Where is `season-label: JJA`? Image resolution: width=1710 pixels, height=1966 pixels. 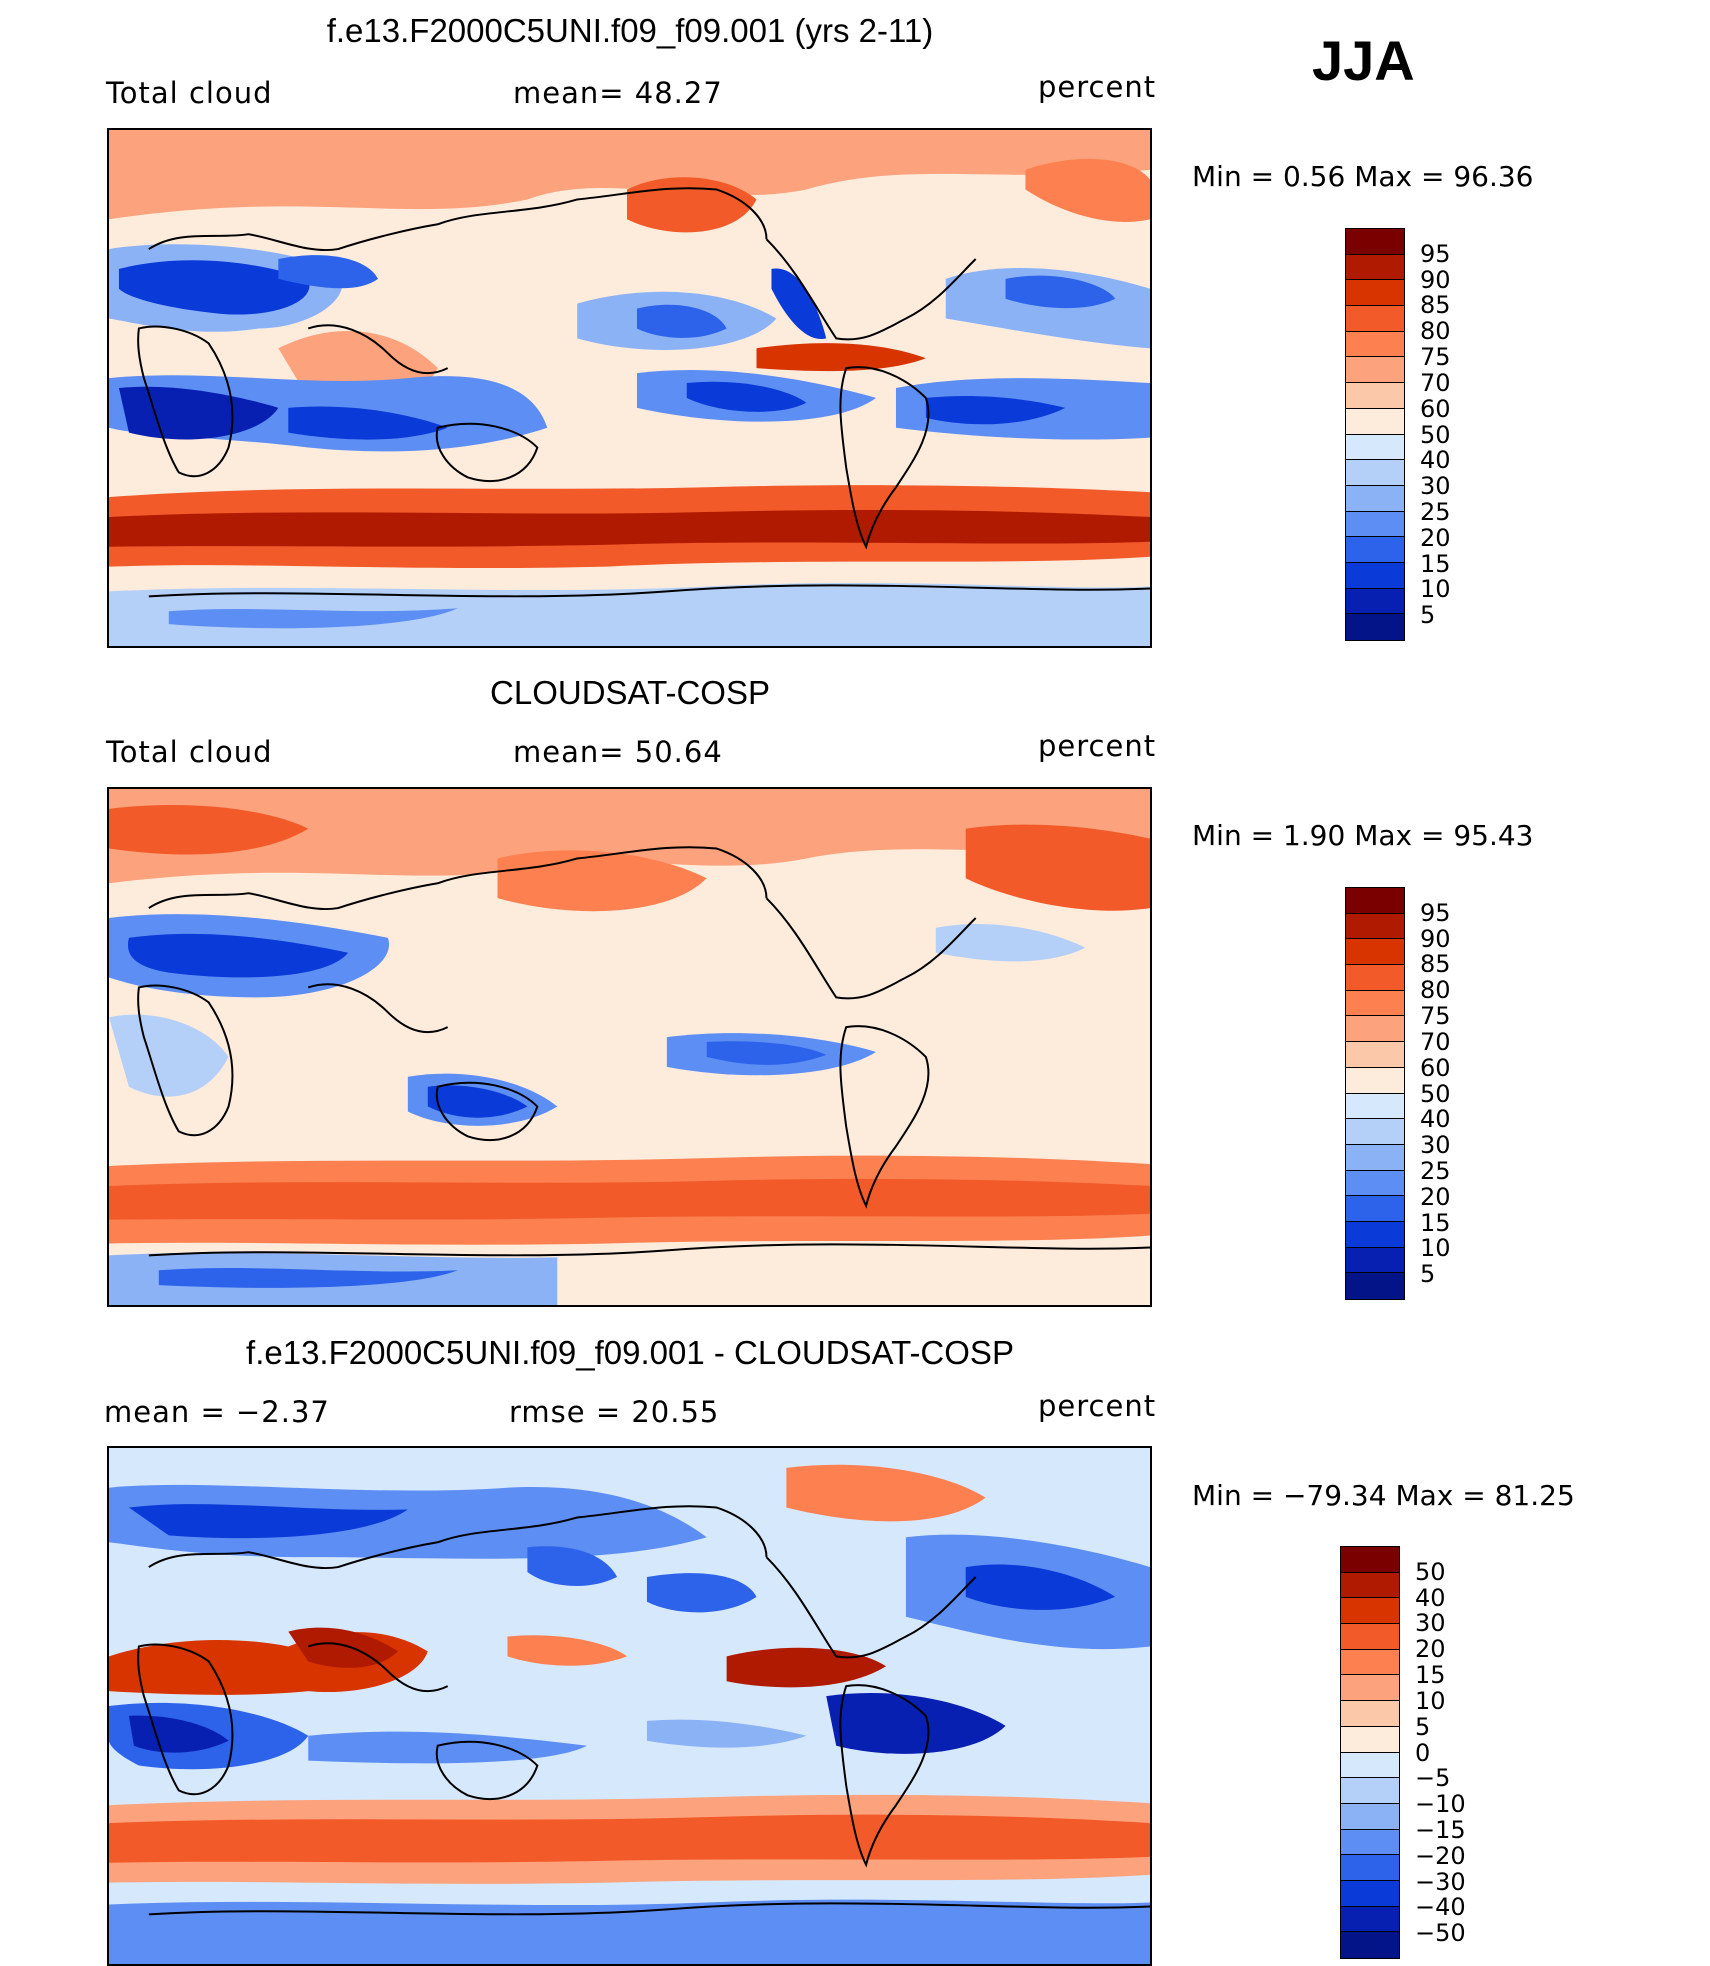
season-label: JJA is located at coordinates (1363, 60).